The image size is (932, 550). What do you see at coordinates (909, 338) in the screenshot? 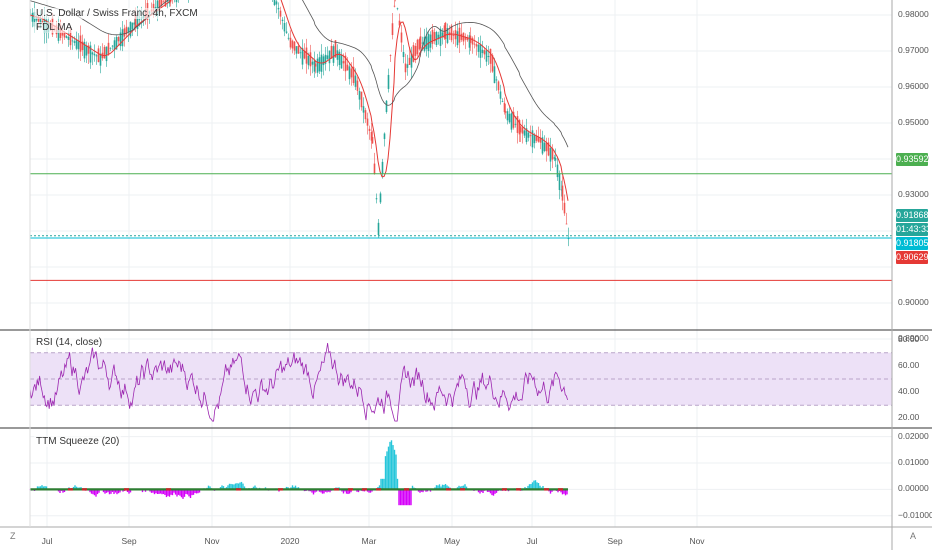
I see `rsi-tick-label: 80.00` at bounding box center [909, 338].